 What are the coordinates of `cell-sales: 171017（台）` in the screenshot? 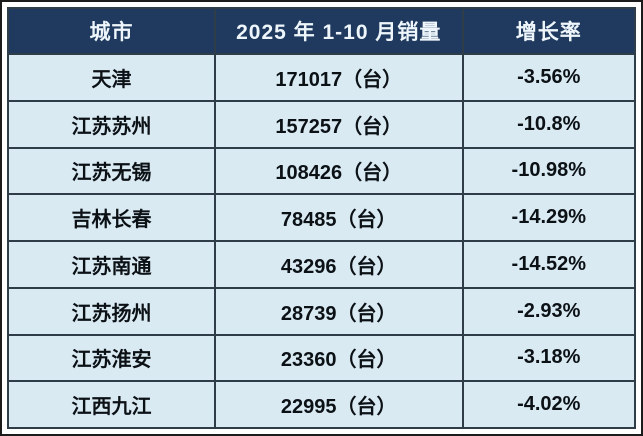 It's located at (338, 77).